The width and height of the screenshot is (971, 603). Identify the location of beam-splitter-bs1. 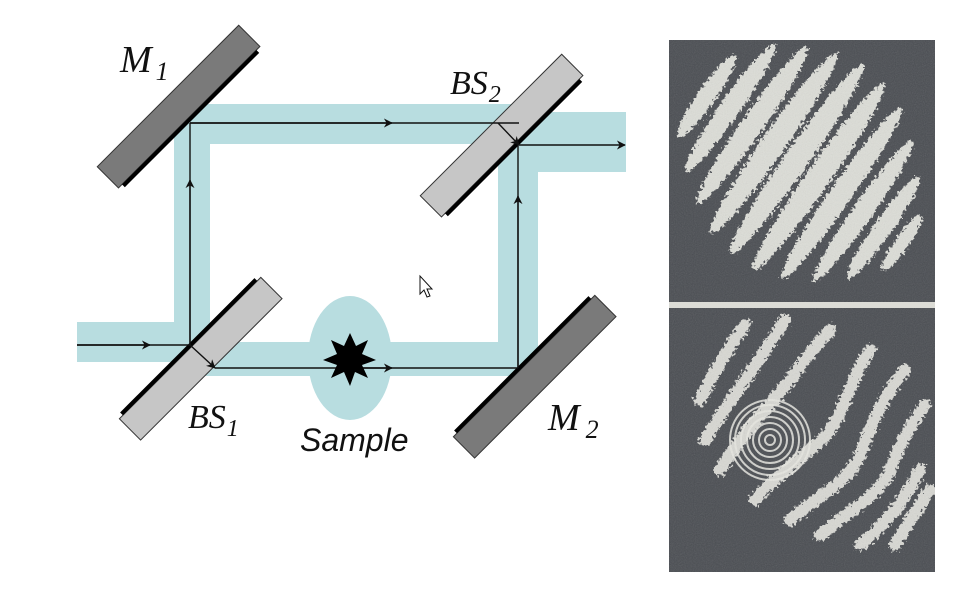
(200, 358).